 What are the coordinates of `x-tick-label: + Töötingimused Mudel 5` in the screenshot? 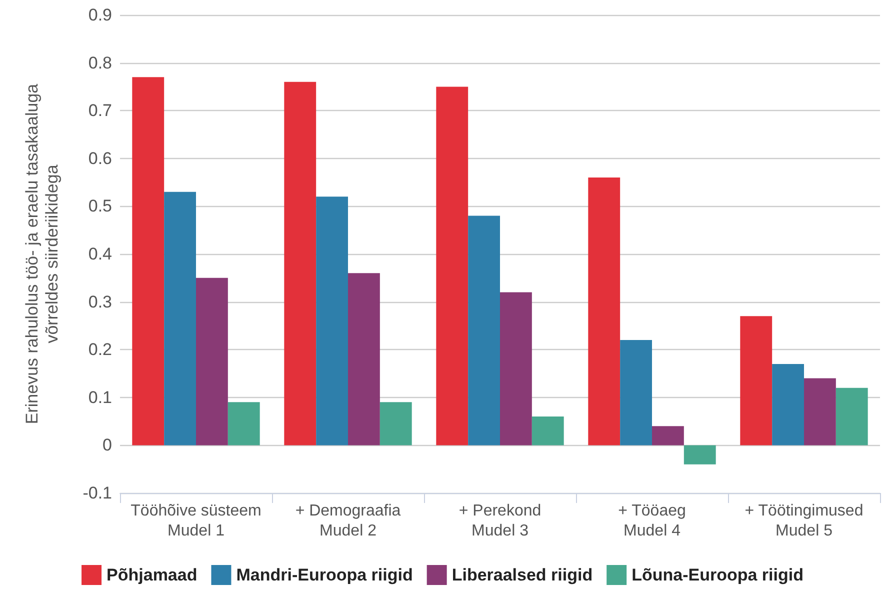 It's located at (804, 521).